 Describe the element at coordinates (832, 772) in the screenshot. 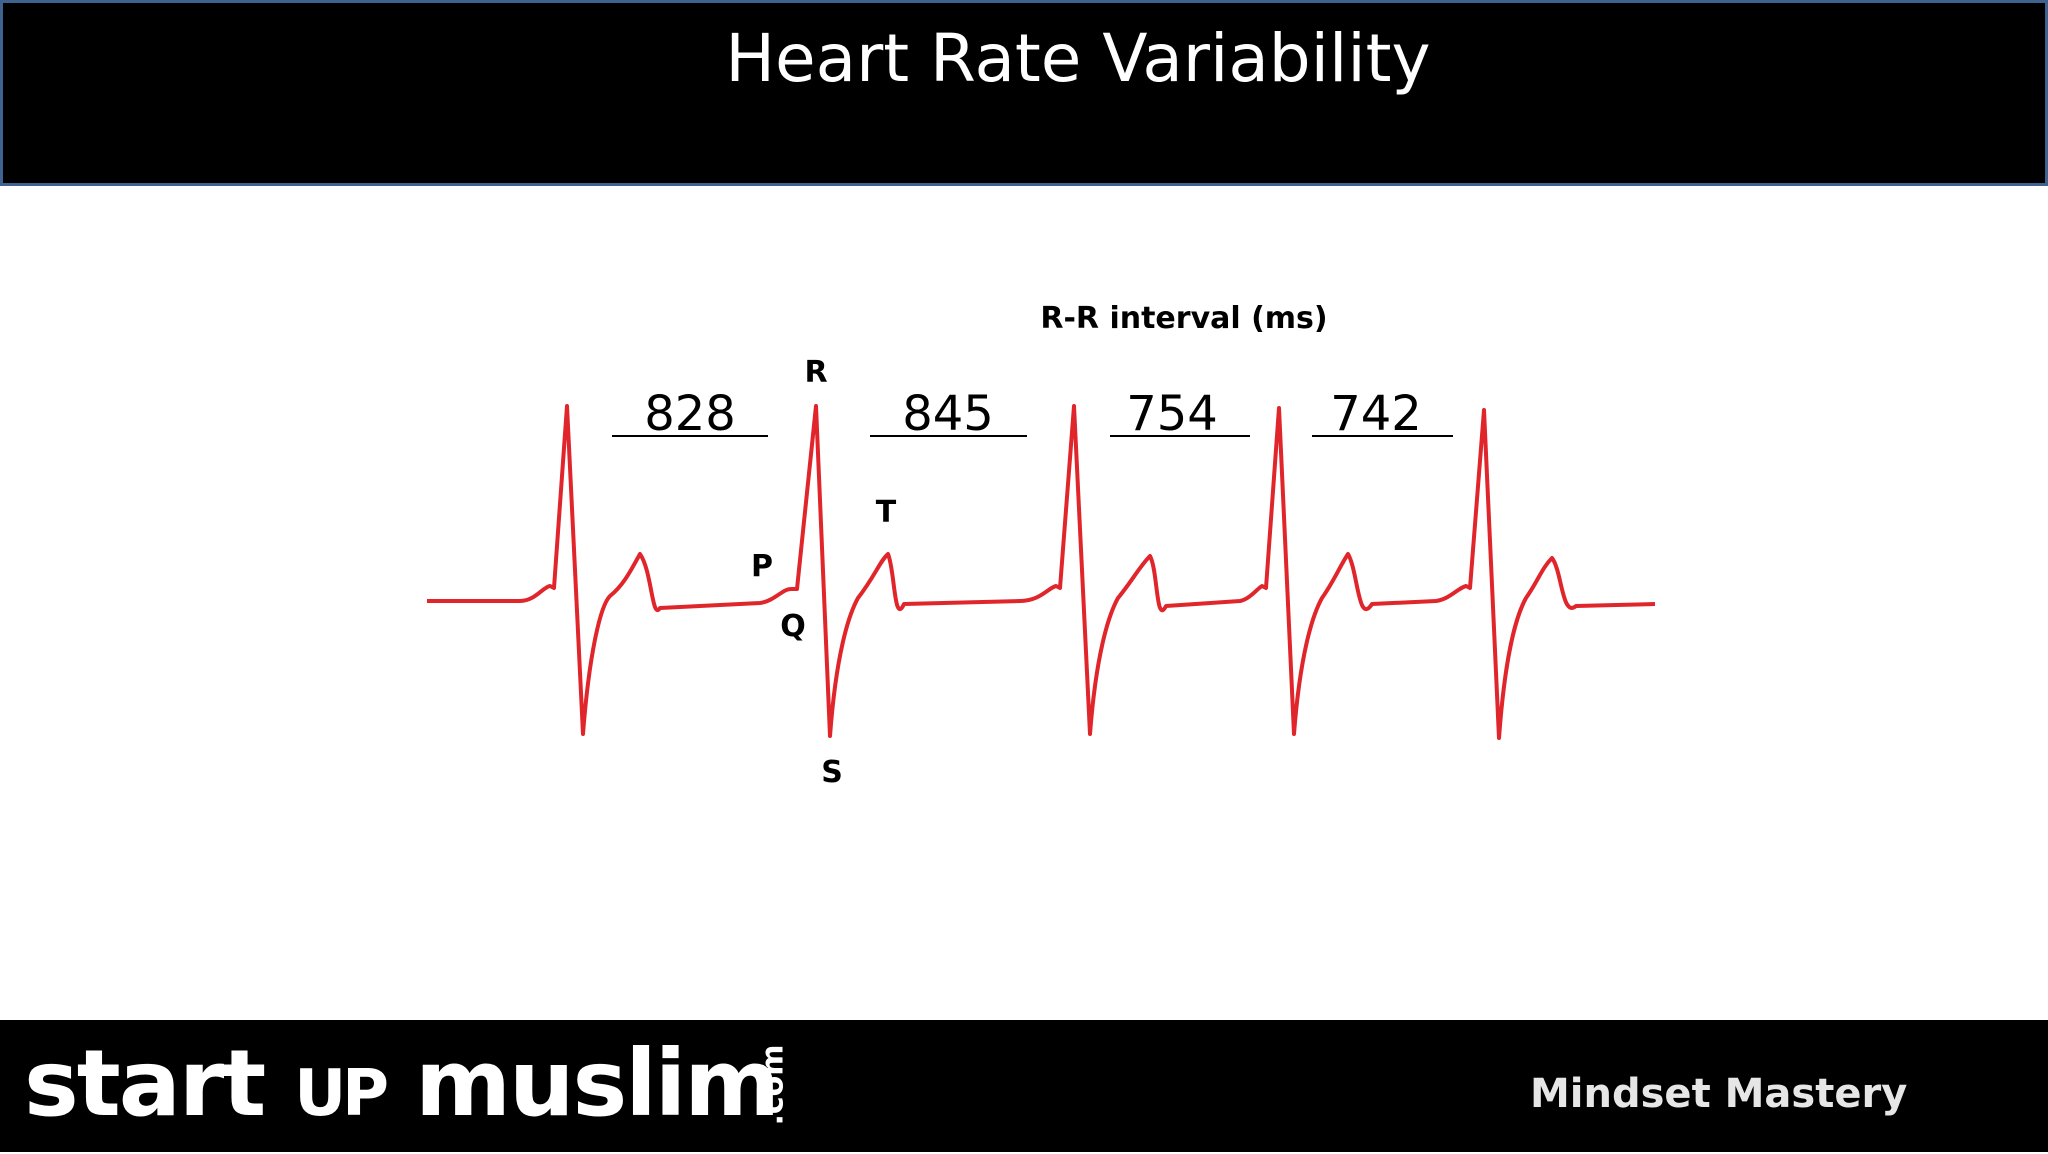

I see `wave-label-s: S` at that location.